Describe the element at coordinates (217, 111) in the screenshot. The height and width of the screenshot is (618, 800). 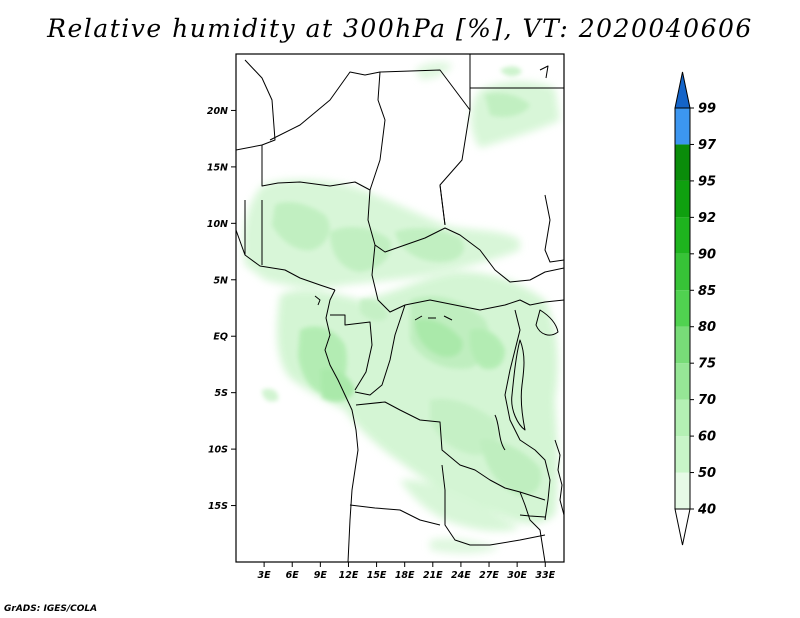
I see `lat-tick-label: 20N` at that location.